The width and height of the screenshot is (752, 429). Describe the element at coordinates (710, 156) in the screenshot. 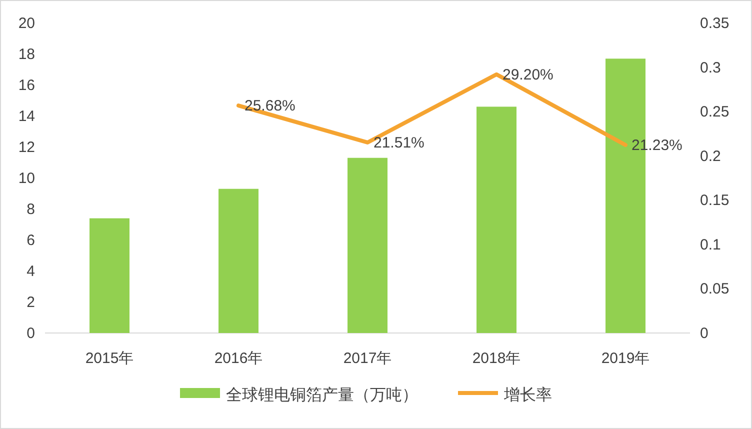

I see `y2tick: 0.2` at that location.